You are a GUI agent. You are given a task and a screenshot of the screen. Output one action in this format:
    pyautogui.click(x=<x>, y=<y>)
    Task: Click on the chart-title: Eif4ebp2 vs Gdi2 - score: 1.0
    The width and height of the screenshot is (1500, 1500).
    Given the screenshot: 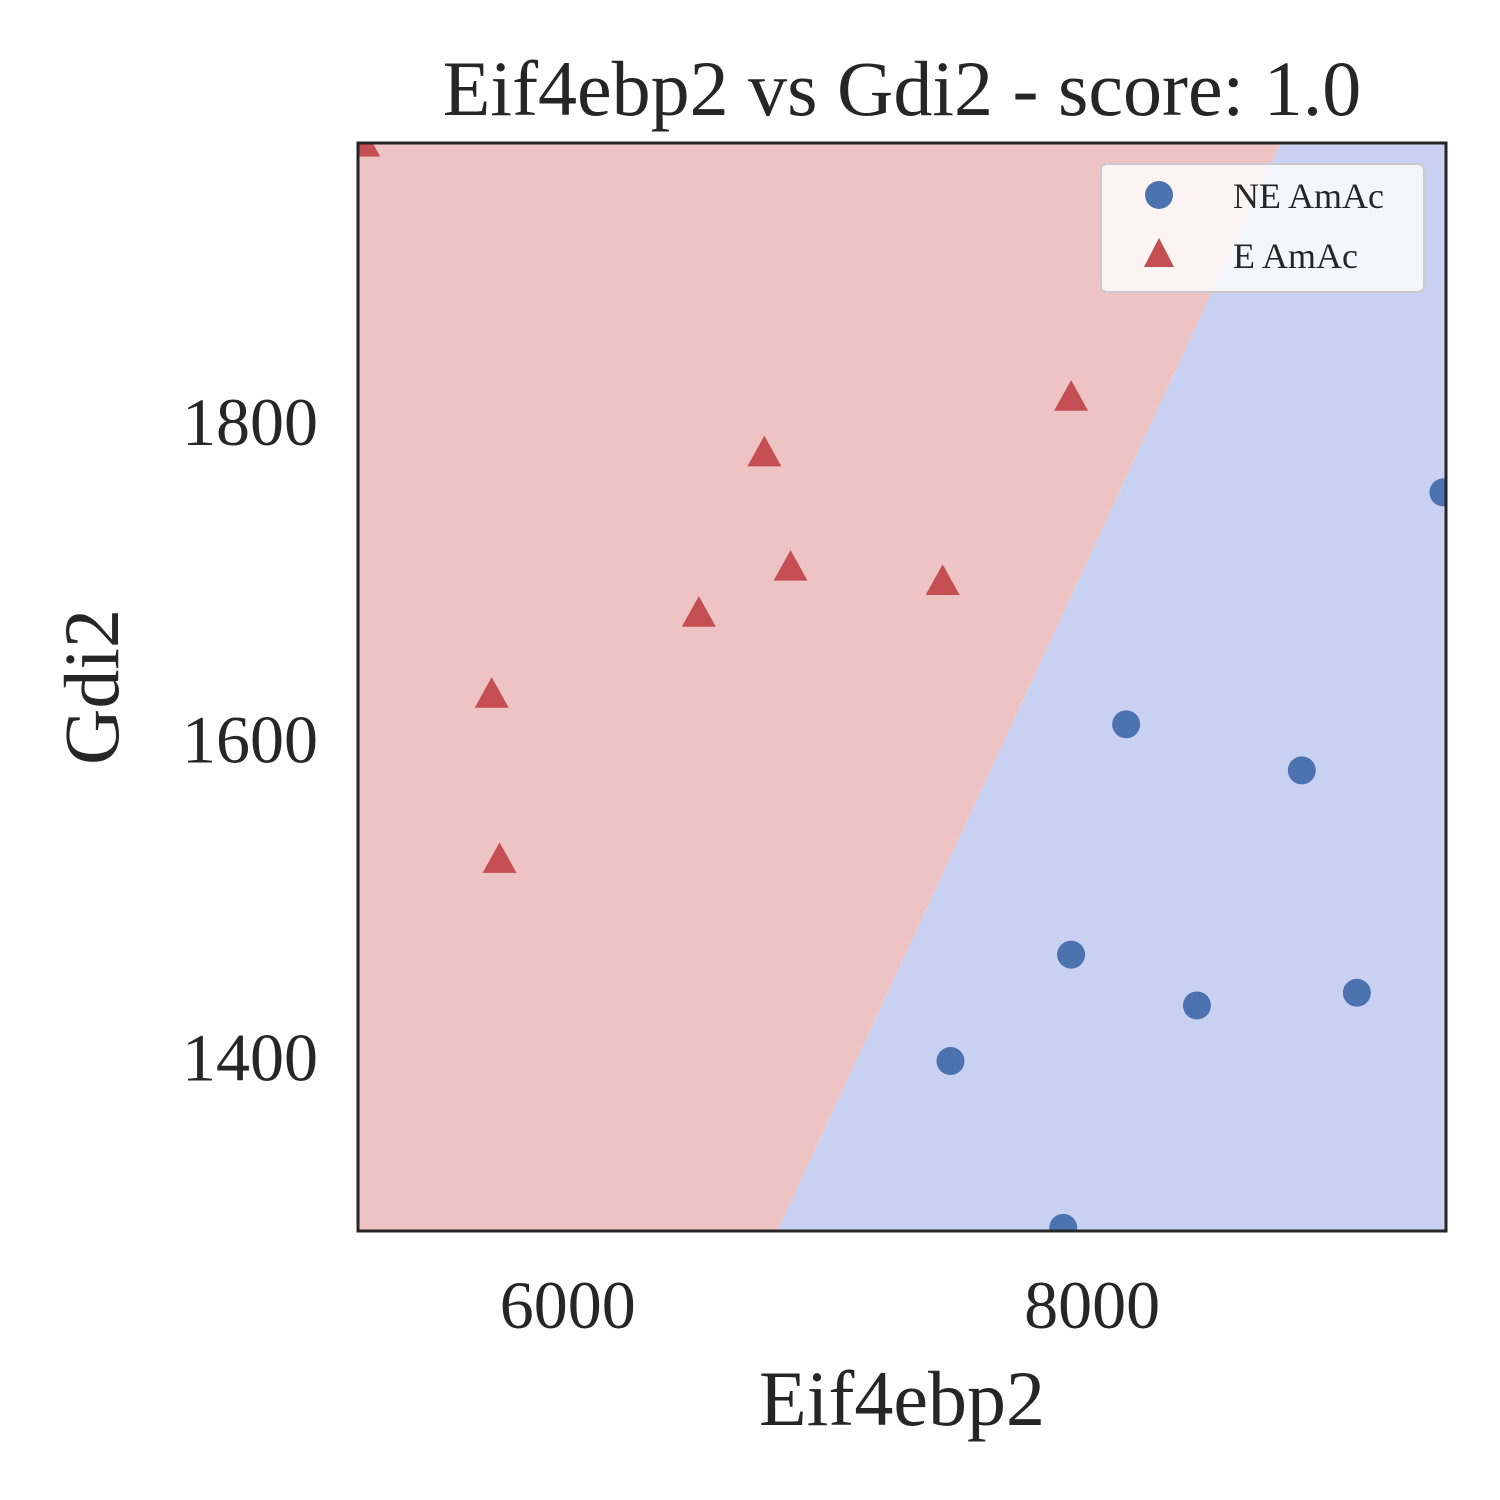 What is the action you would take?
    pyautogui.click(x=902, y=88)
    